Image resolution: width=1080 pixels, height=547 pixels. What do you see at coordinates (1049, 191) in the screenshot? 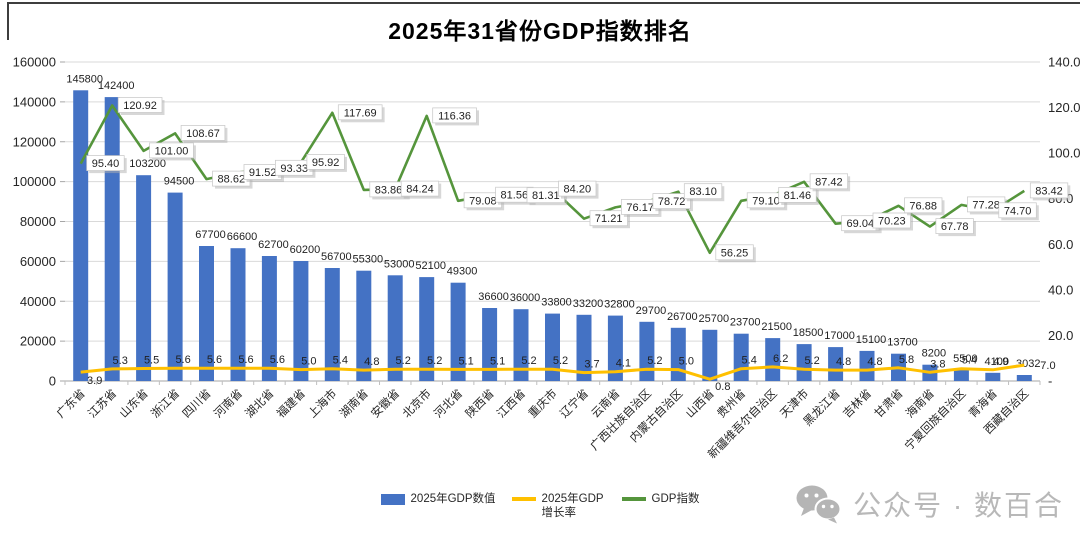
I see `gdp-index-label: 83.42` at bounding box center [1049, 191].